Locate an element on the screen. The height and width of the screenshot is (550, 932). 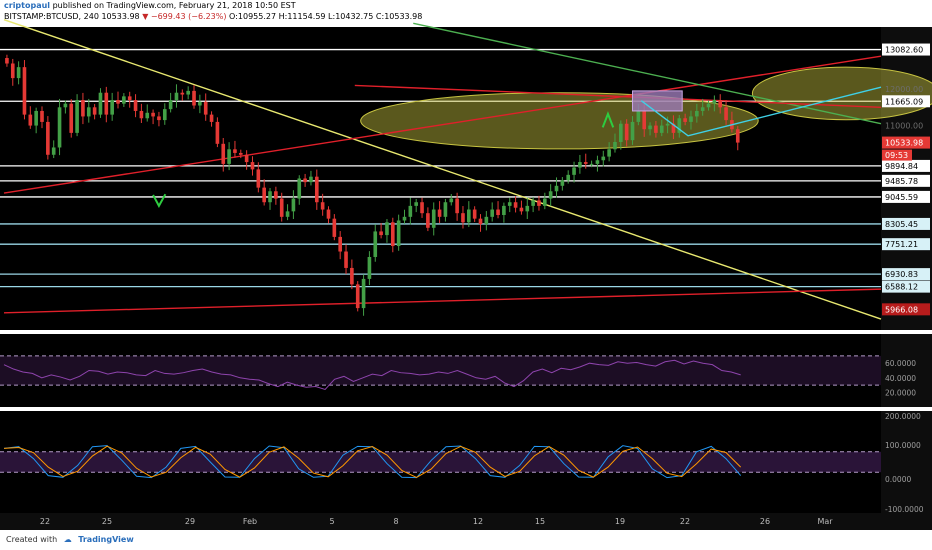
price-axis-label: 9485.78 is located at coordinates (901, 181).